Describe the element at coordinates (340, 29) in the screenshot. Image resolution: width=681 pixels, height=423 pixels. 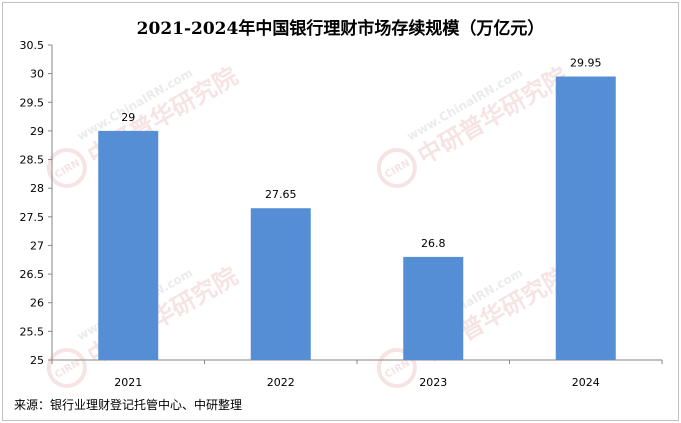
I see `chart-title: 2021-2024年中国银行理财市场存续规模（万亿元）` at that location.